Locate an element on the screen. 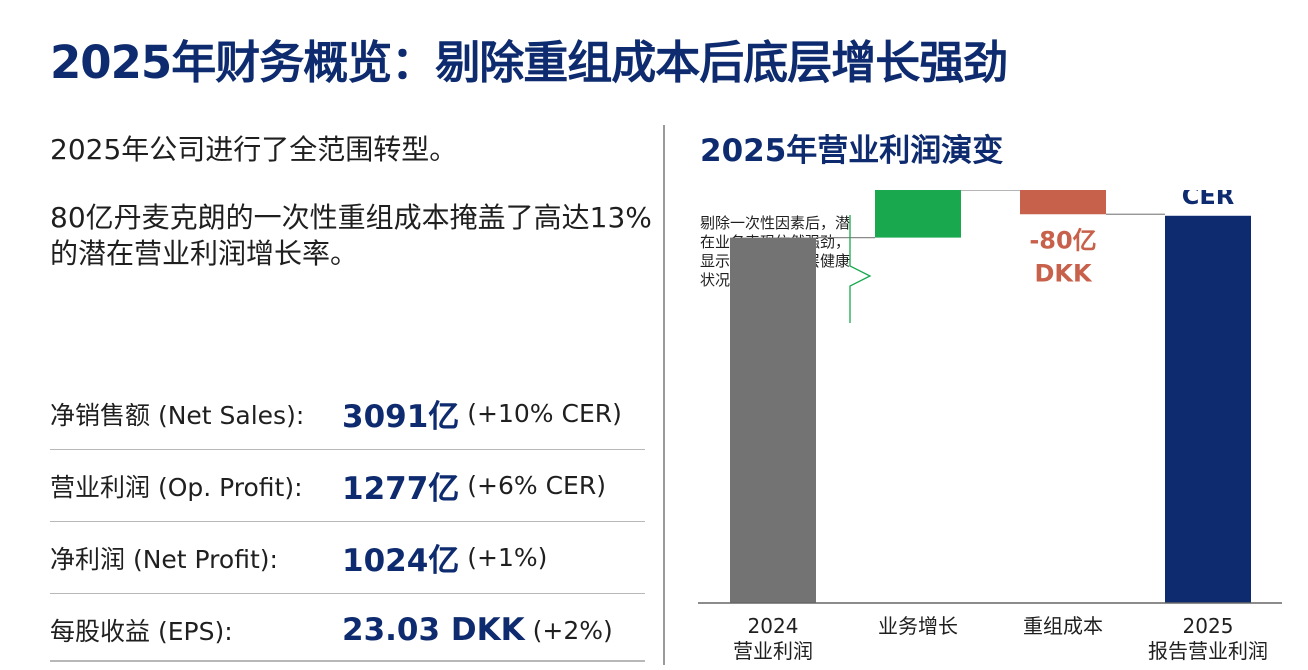 The width and height of the screenshot is (1308, 670). x-tick-label: 业务增长 is located at coordinates (918, 626).